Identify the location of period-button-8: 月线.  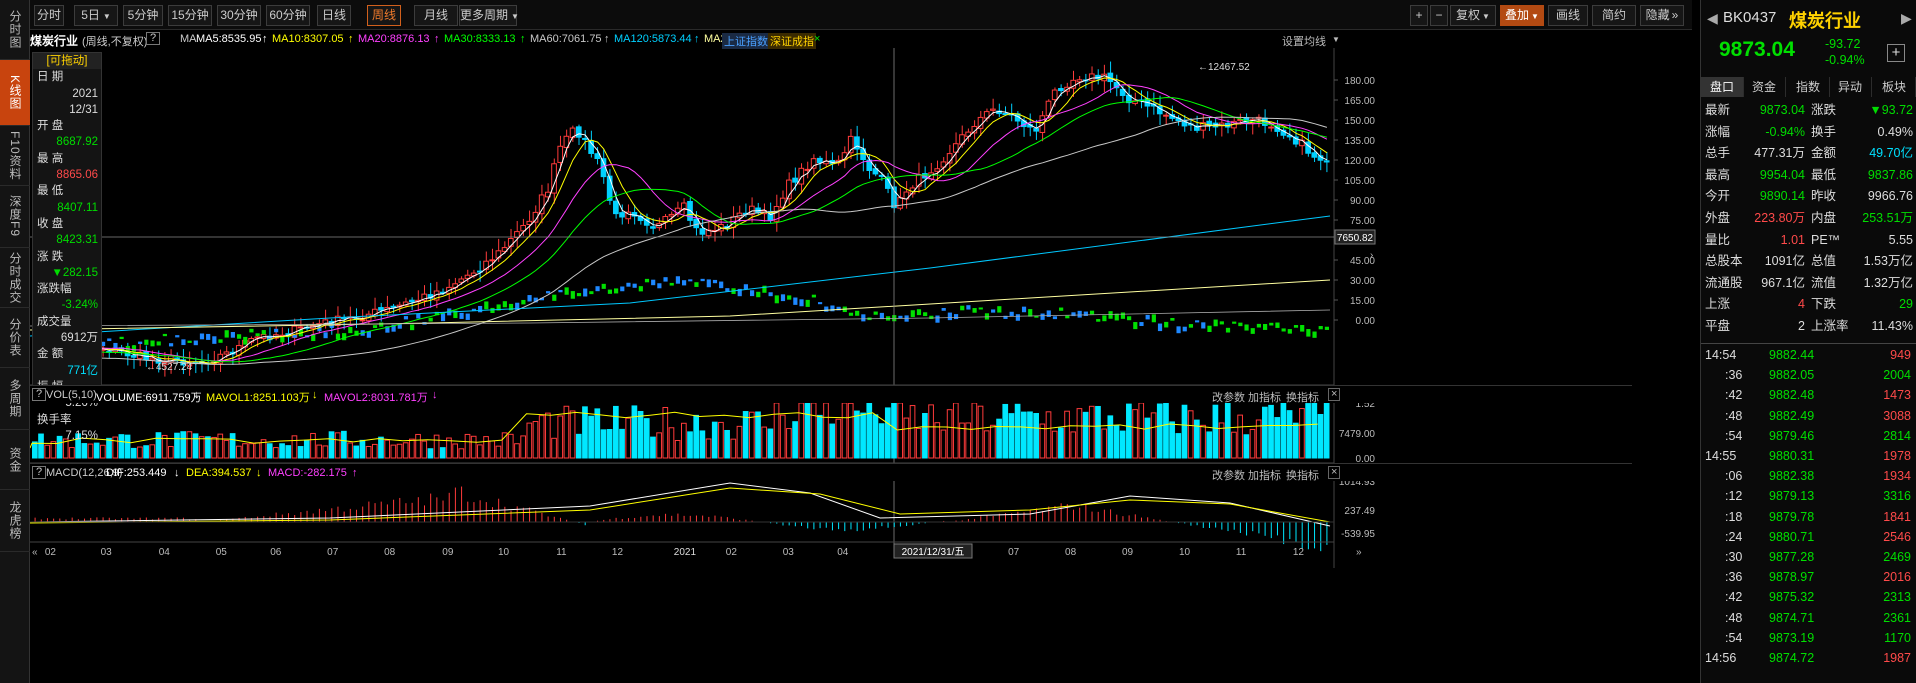
(436, 15).